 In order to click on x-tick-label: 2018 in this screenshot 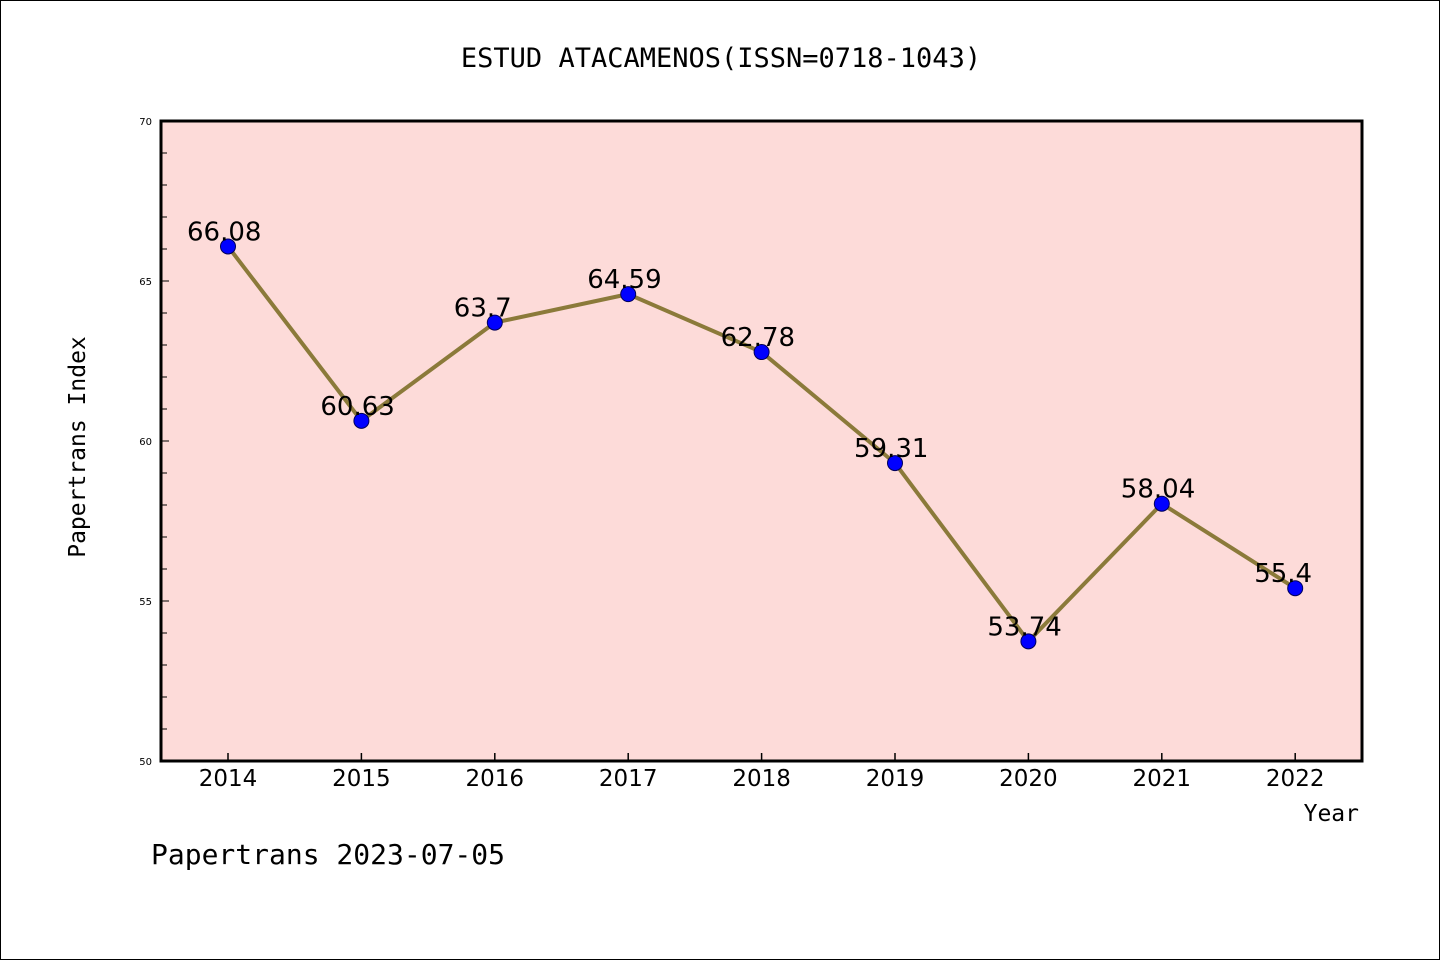, I will do `click(761, 779)`.